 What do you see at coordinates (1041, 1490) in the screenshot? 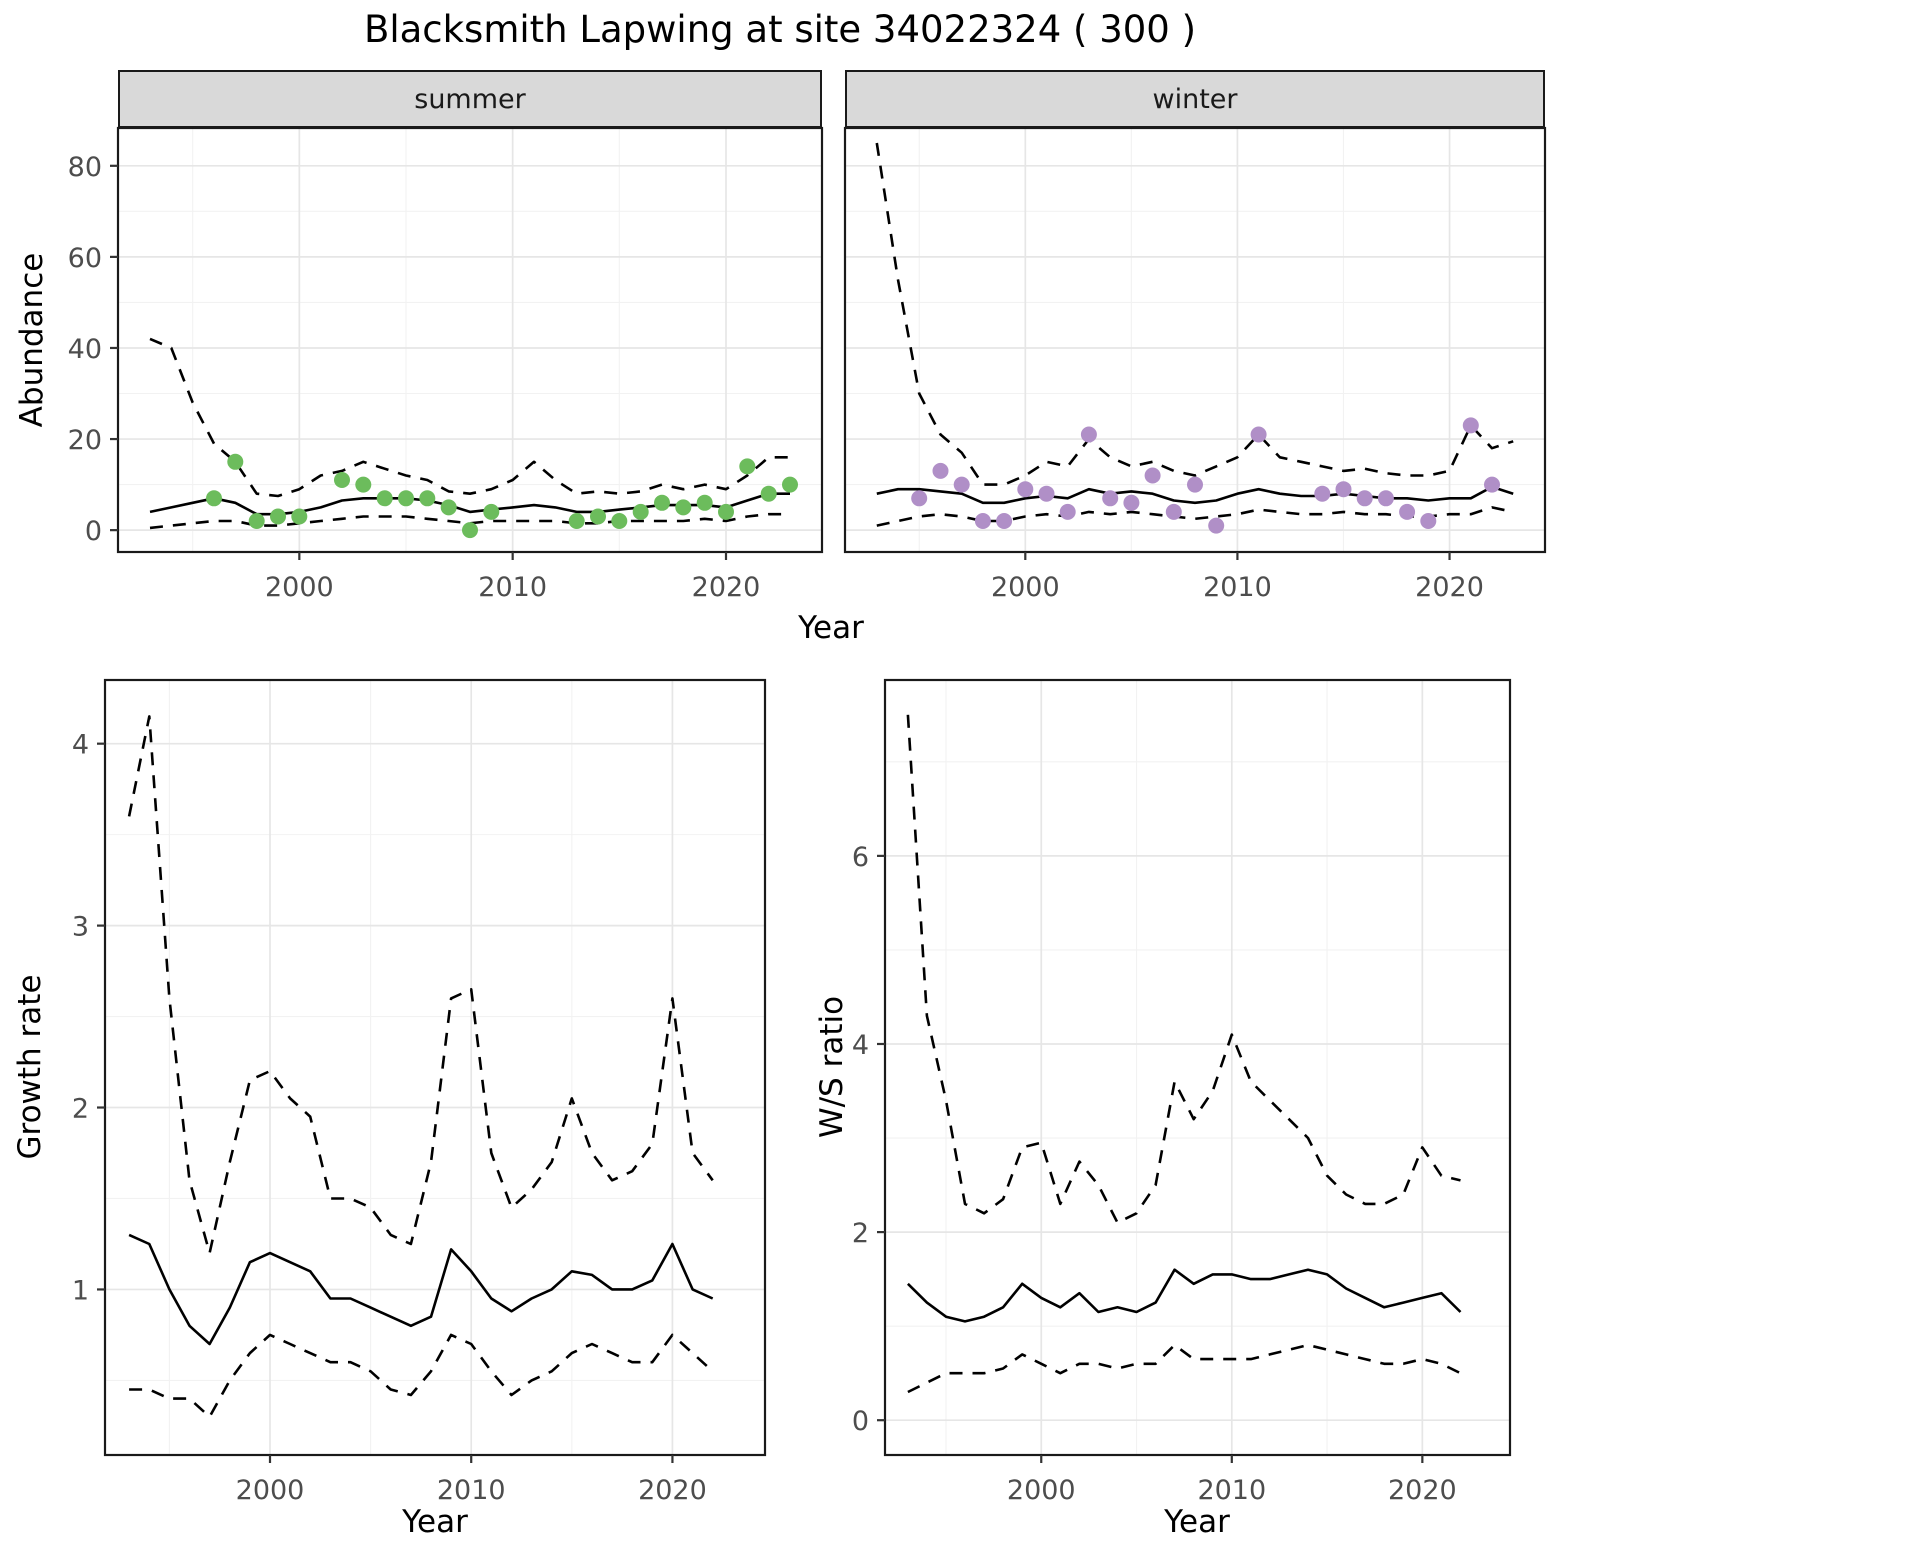
I see `ws-ratio-x-tick-label: 2000` at bounding box center [1041, 1490].